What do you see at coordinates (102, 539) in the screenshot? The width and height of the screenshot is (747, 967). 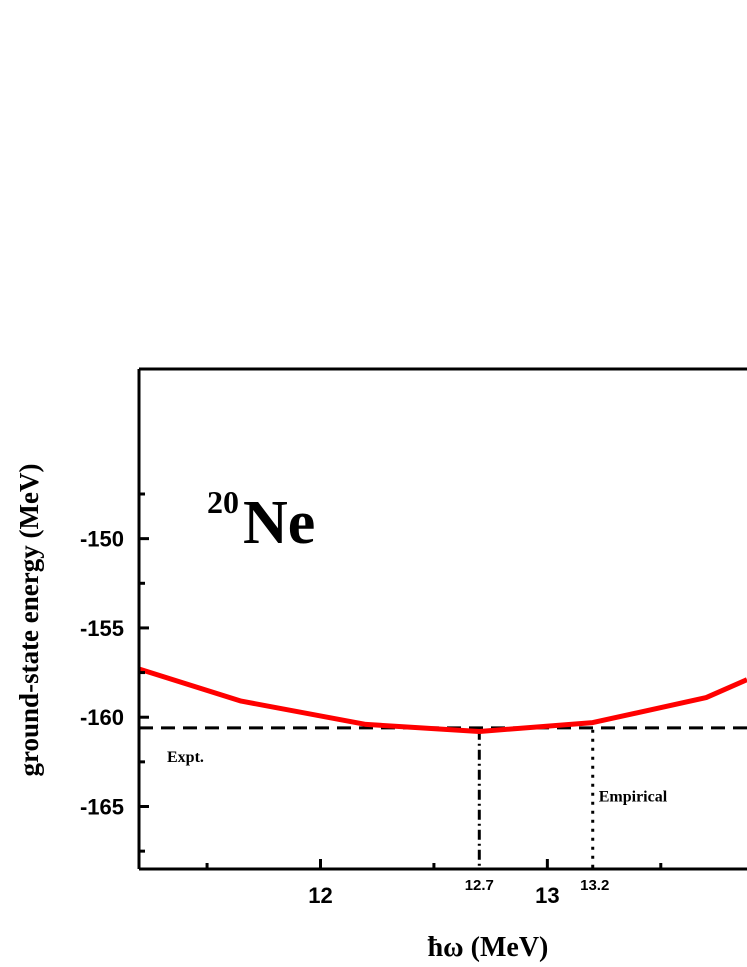 I see `y-tick-label: -150` at bounding box center [102, 539].